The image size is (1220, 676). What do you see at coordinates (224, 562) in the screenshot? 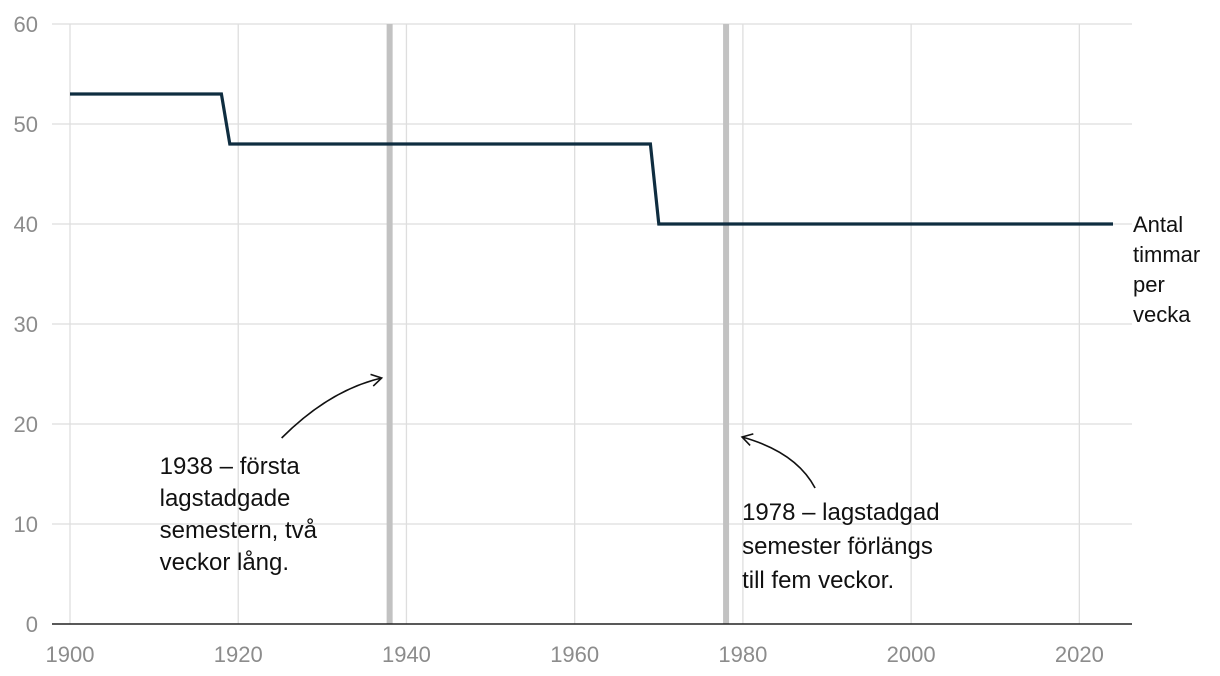
I see `annotation-line: veckor lång.` at bounding box center [224, 562].